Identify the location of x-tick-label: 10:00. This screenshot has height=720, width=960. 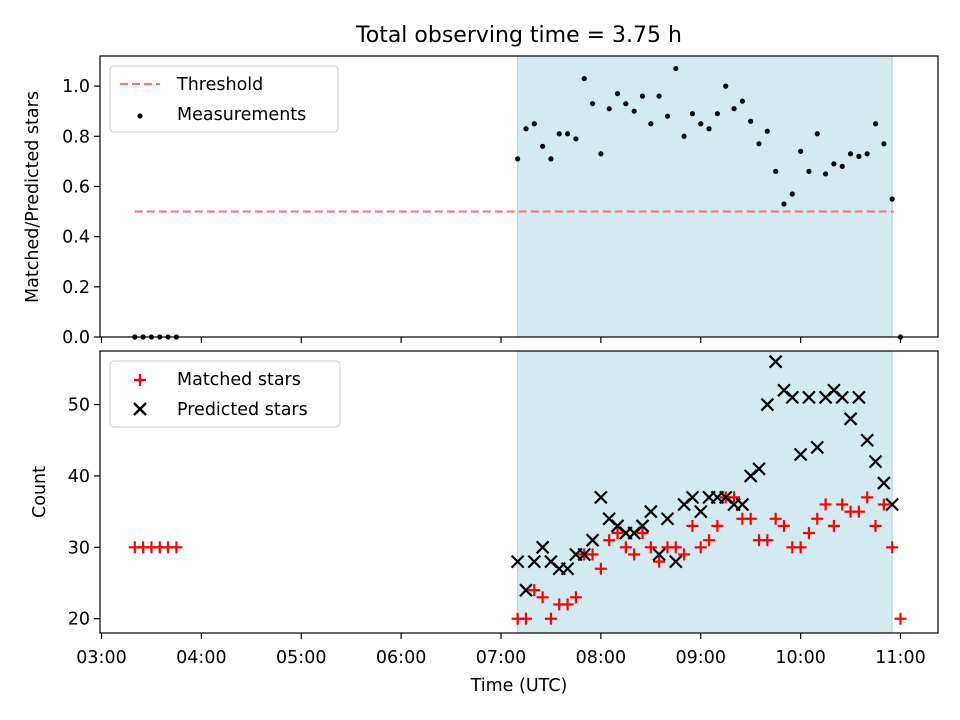
(800, 658).